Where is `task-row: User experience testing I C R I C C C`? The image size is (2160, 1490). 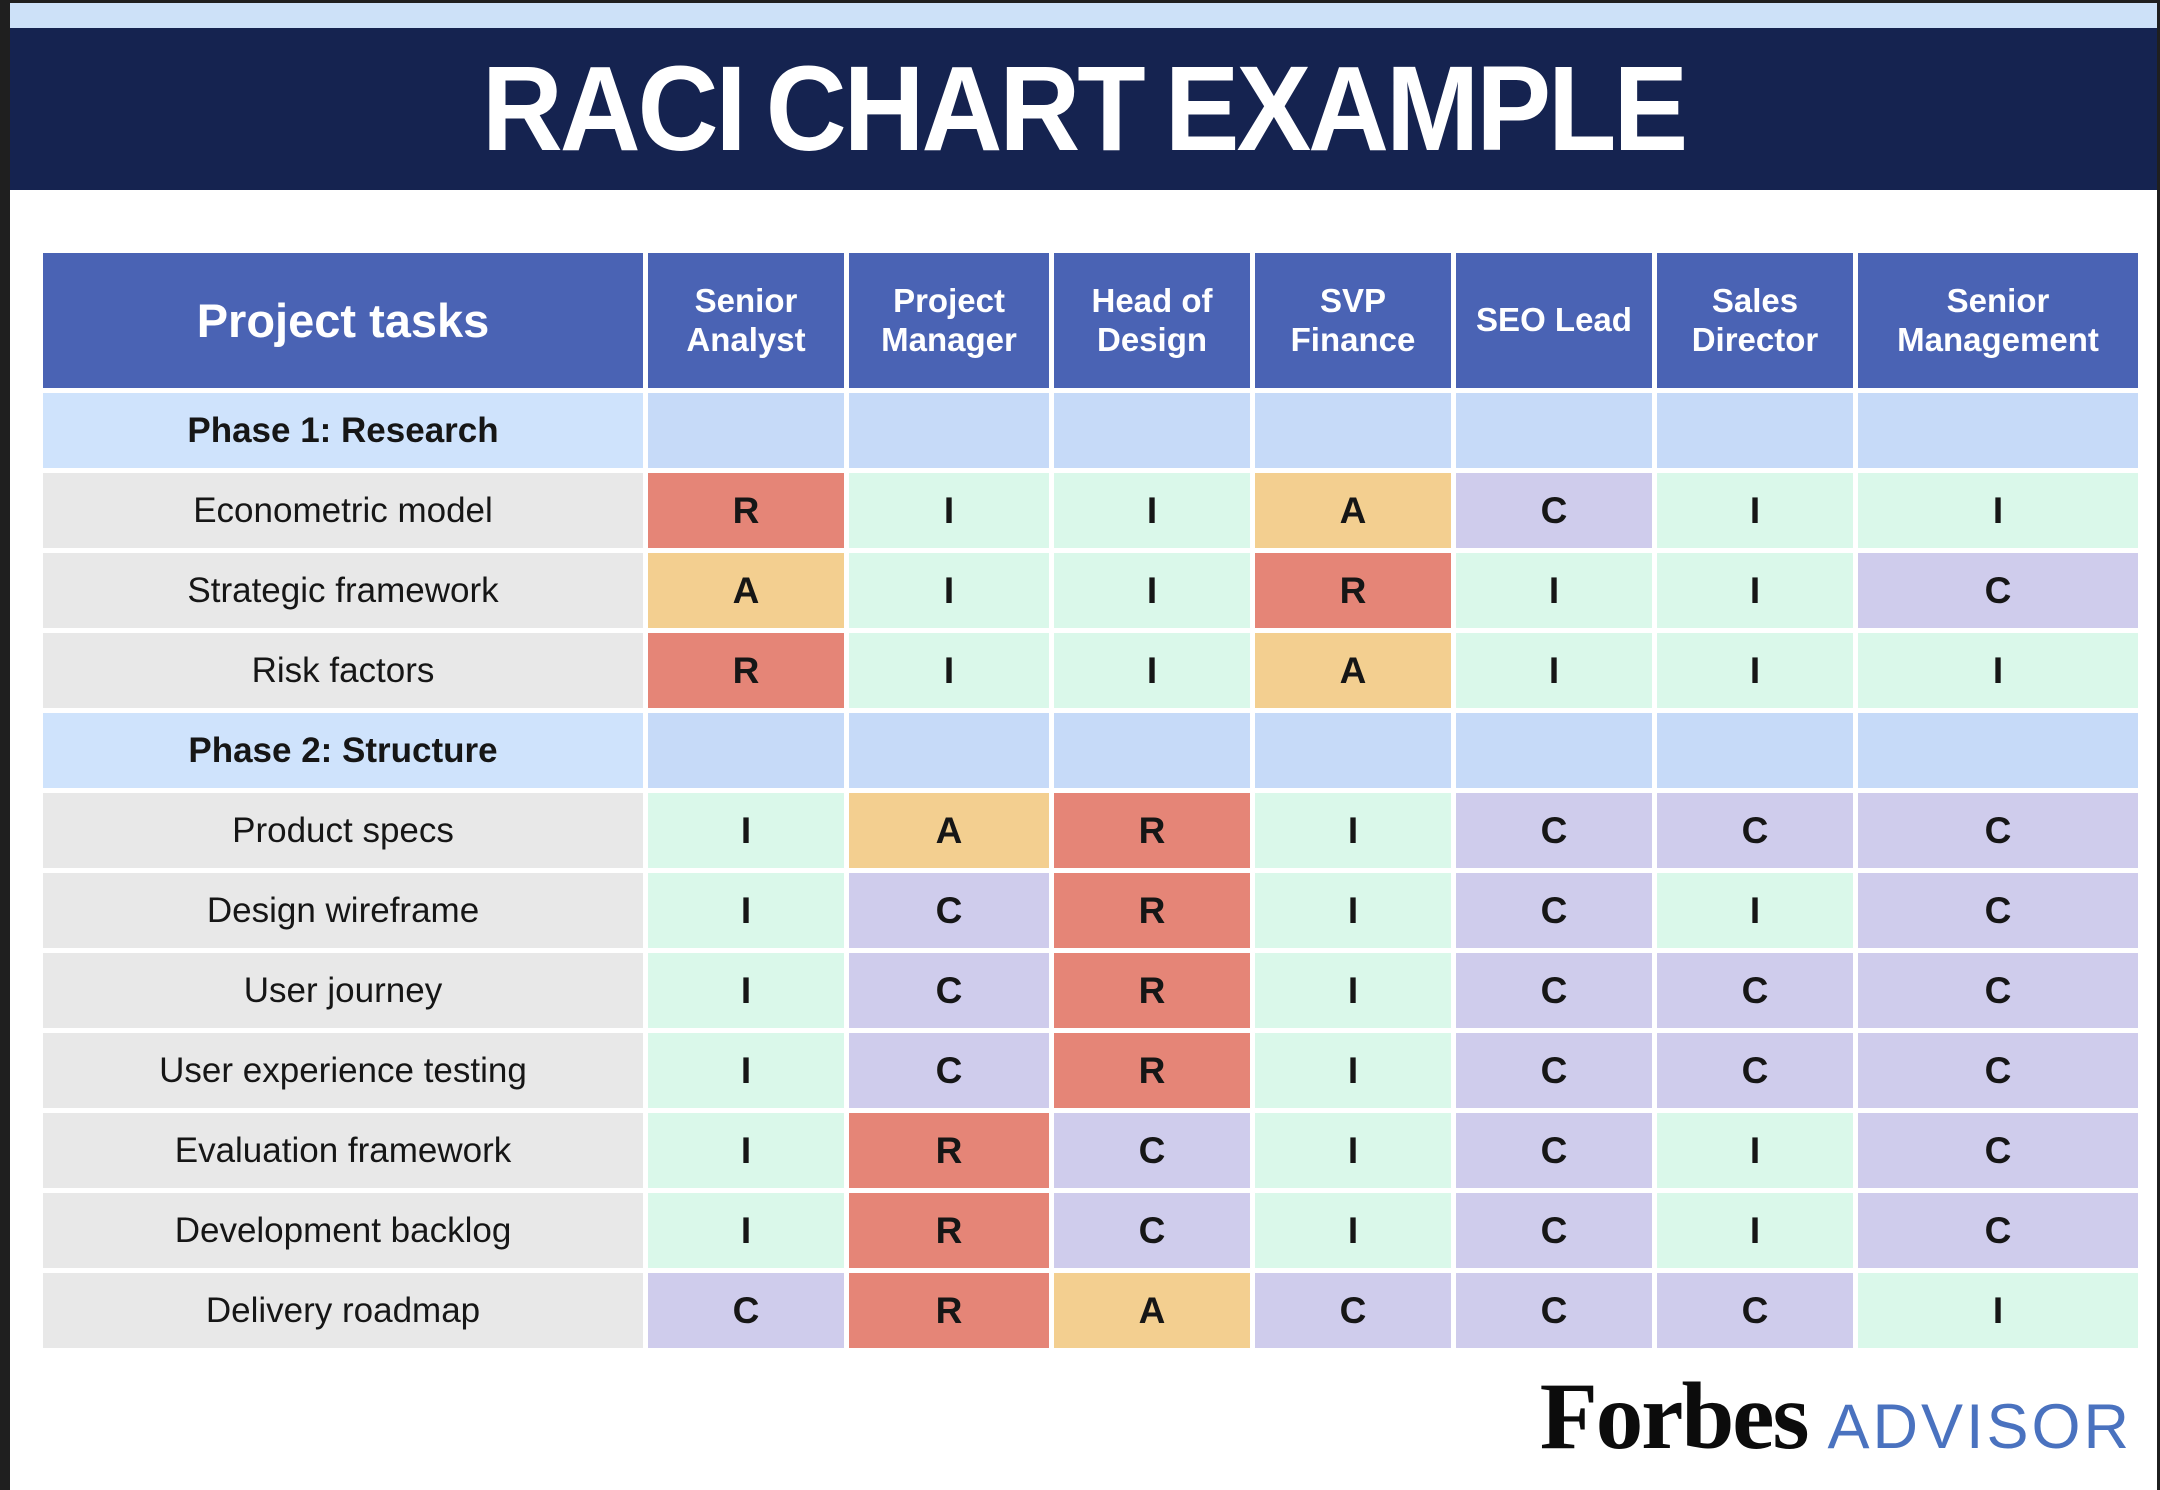 task-row: User experience testing I C R I C C C is located at coordinates (1090, 1070).